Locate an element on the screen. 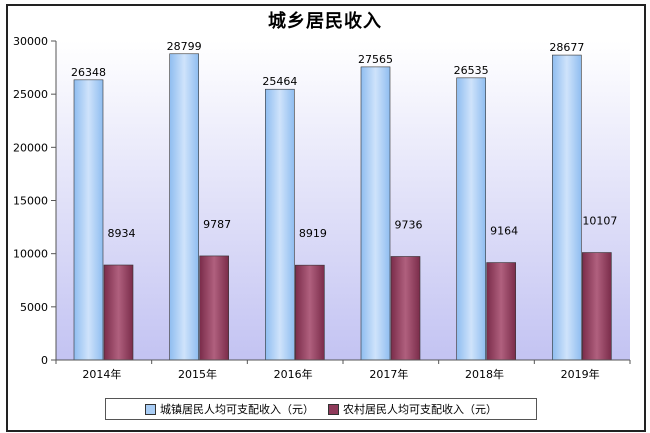 This screenshot has width=650, height=433. legend: 城镇居民人均可支配收入（元） 农村居民人均可支配收入（元） is located at coordinates (321, 409).